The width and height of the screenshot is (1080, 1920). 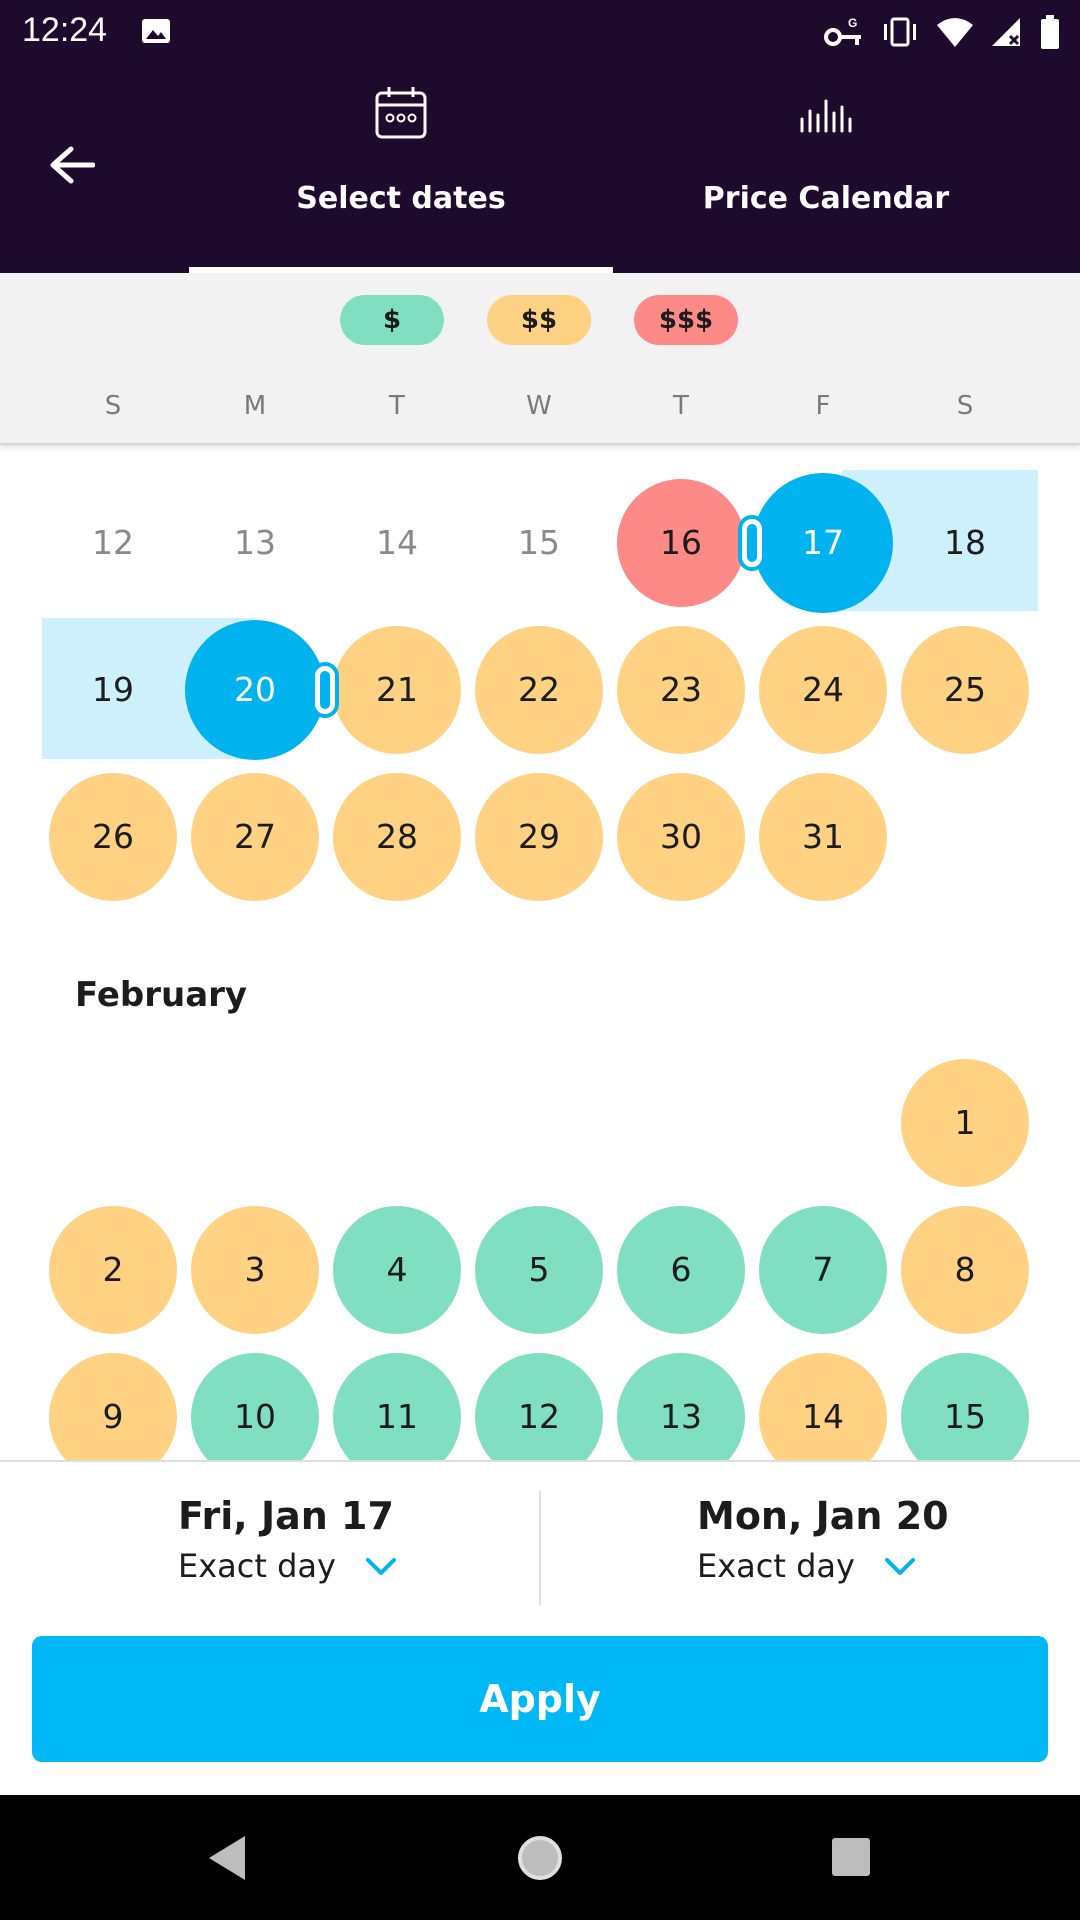 I want to click on battery-icon, so click(x=1050, y=32).